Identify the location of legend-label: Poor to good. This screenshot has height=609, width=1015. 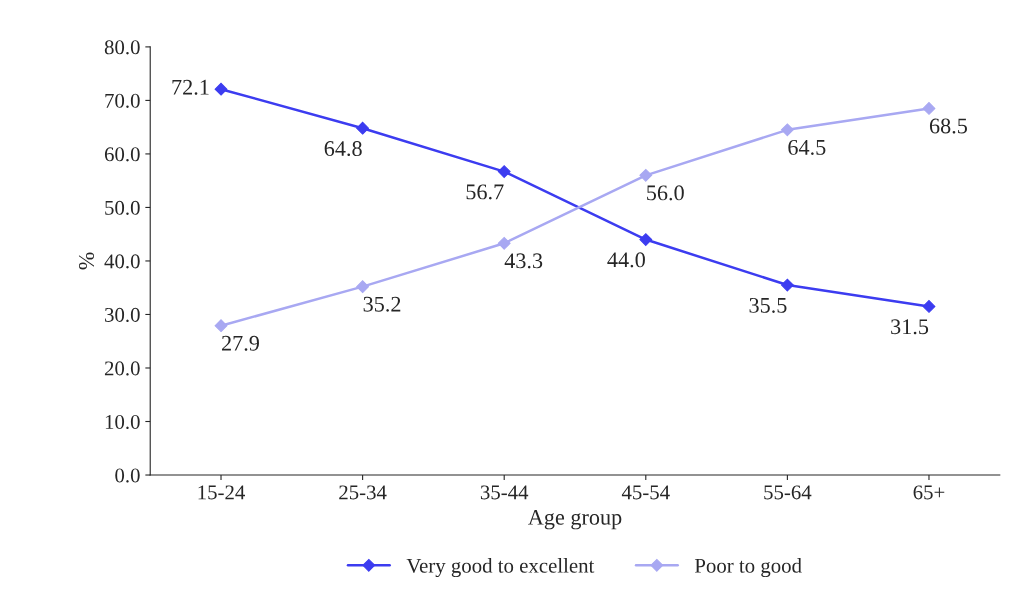
(748, 568).